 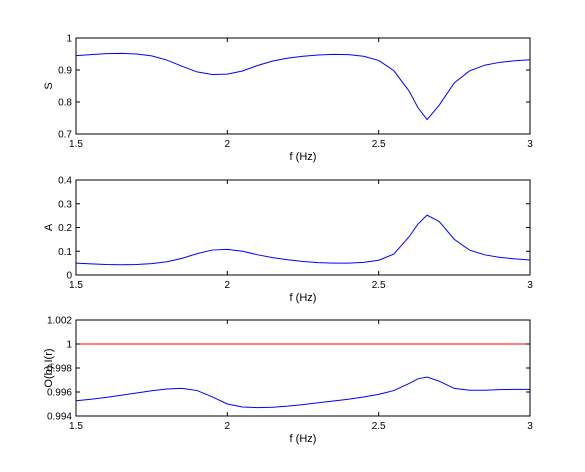 I want to click on y-tick-label: 0.4, so click(x=65, y=181).